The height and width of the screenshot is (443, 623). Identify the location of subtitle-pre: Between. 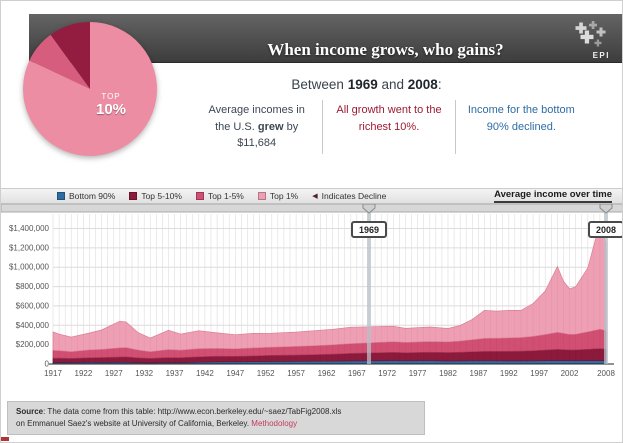
(319, 84).